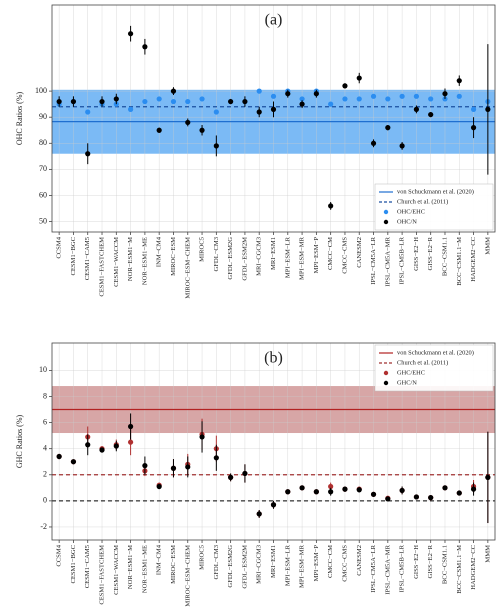 Image resolution: width=500 pixels, height=612 pixels. Describe the element at coordinates (19, 119) in the screenshot. I see `y-axis-label: OHC Ratios (%)` at that location.